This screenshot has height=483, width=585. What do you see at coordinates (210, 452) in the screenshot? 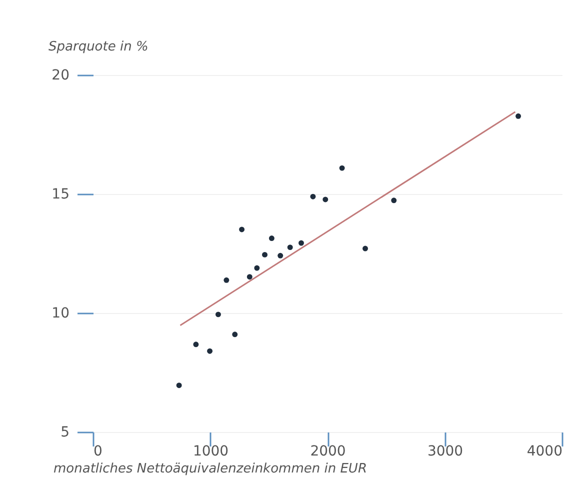
I see `x-tick-label: 1000` at bounding box center [210, 452].